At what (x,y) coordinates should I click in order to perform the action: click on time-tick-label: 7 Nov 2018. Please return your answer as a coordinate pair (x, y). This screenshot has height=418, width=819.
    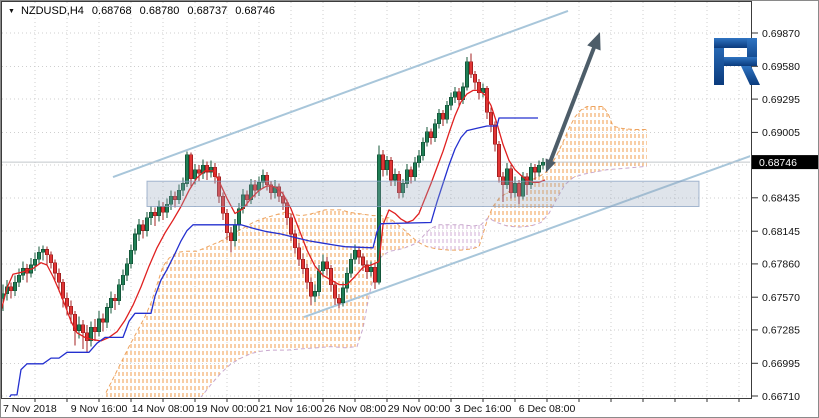
    Looking at the image, I should click on (30, 409).